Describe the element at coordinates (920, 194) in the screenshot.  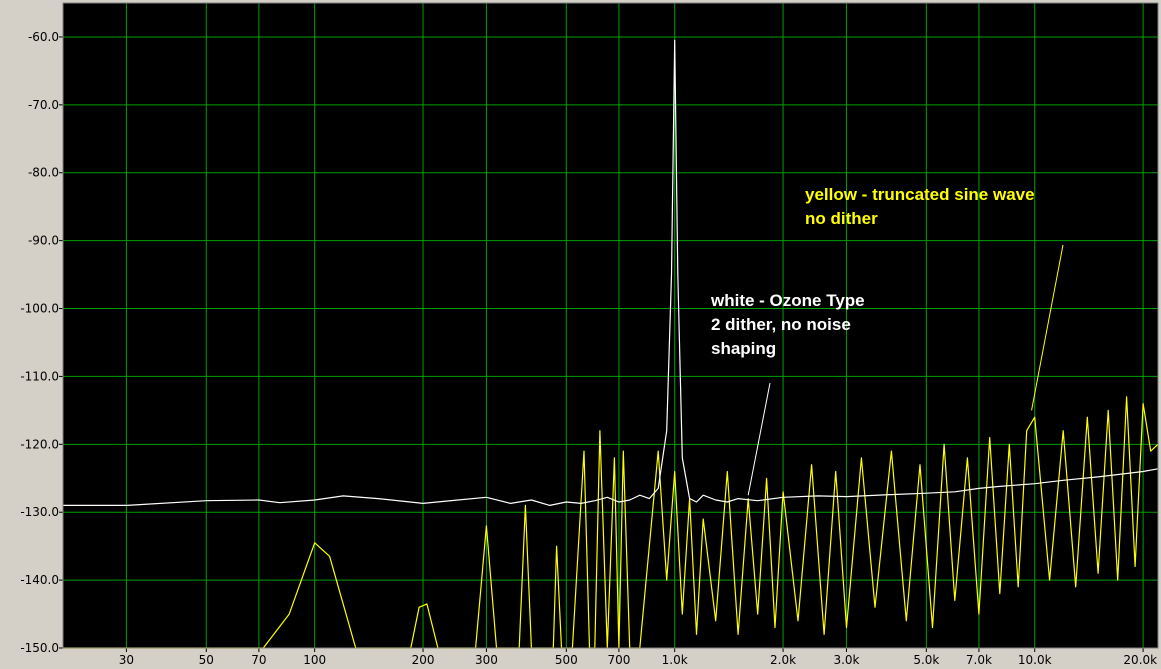
I see `annotation-text: yellow - truncated sine wave` at that location.